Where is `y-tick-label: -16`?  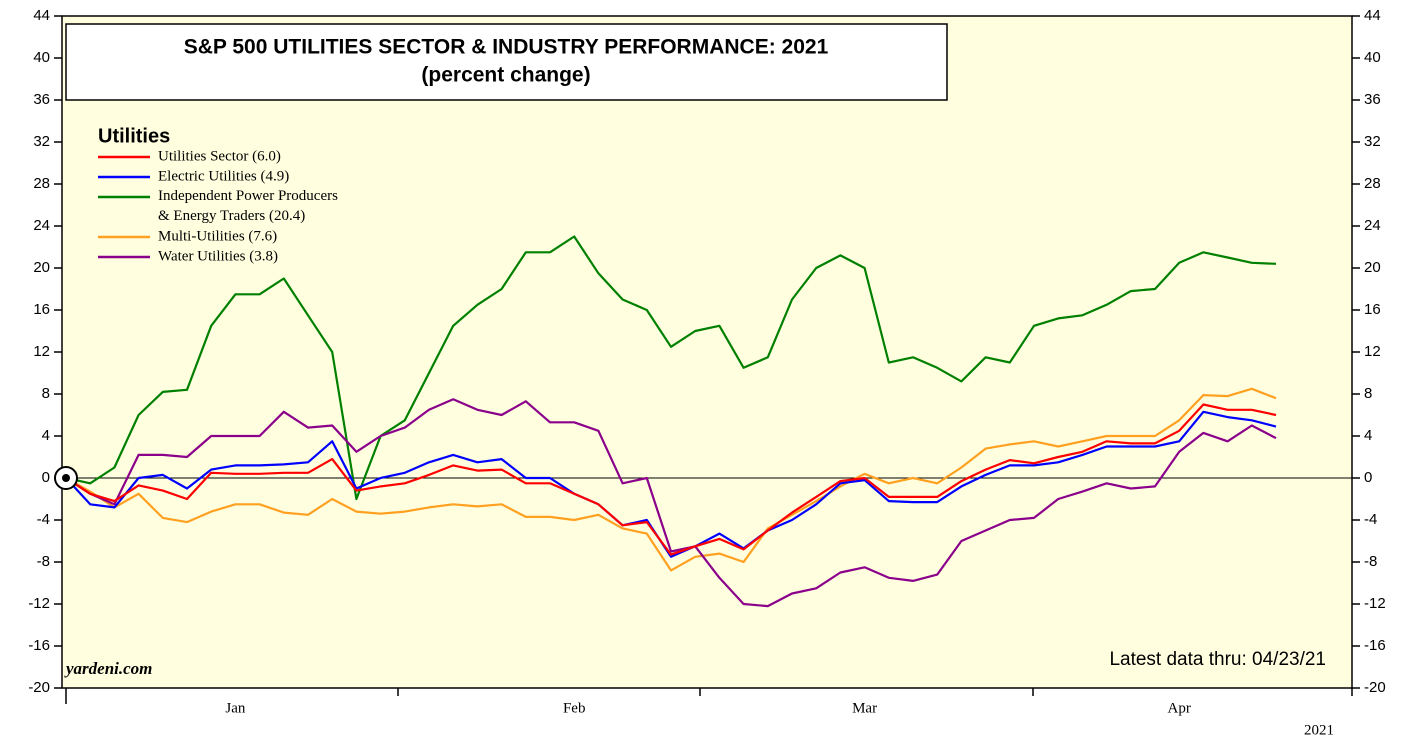
y-tick-label: -16 is located at coordinates (39, 645).